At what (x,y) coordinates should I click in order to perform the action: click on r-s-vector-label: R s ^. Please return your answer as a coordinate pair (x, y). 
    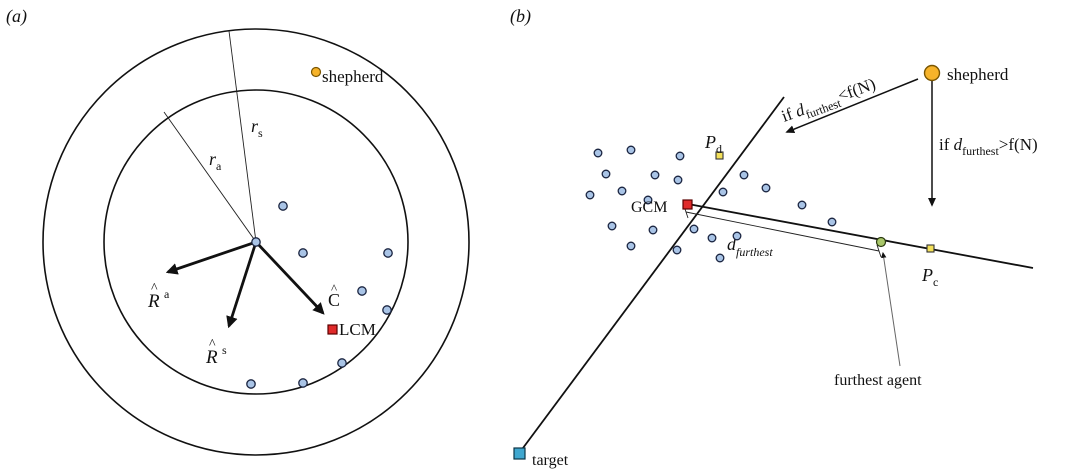
    Looking at the image, I should click on (216, 352).